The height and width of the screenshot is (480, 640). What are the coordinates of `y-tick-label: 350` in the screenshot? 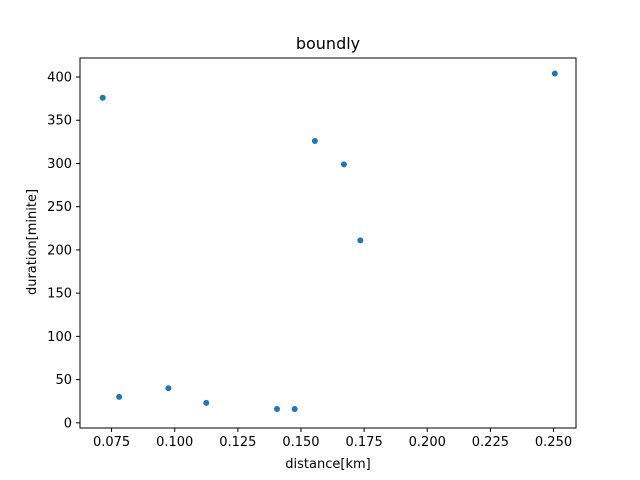 It's located at (59, 121).